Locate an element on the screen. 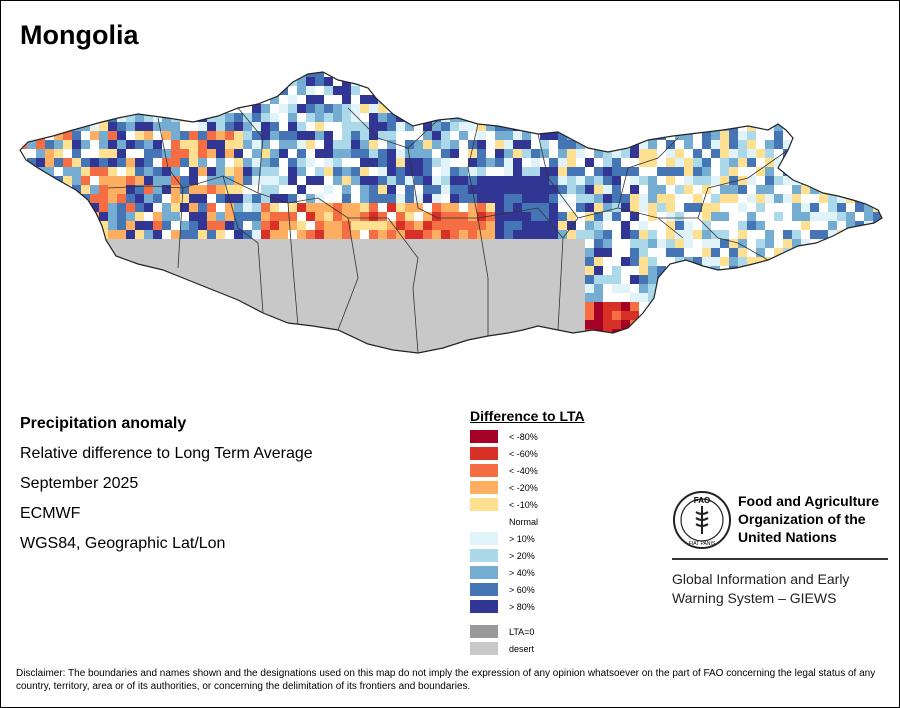  legend-title: Difference to LTA is located at coordinates (527, 416).